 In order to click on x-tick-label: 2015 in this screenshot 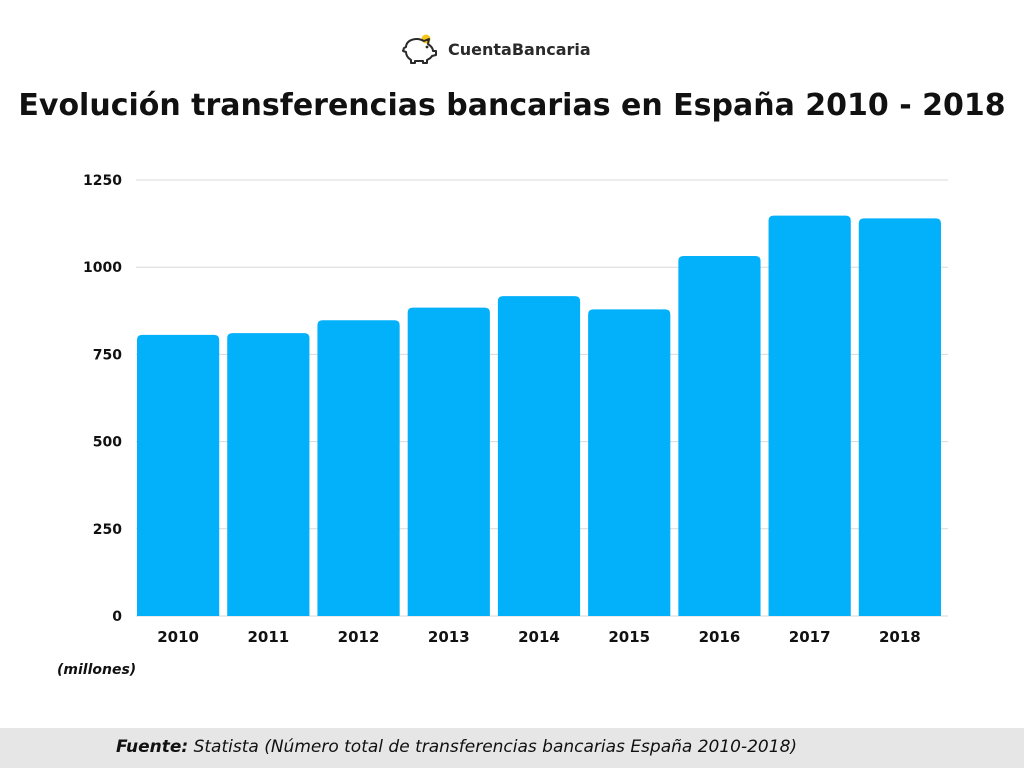, I will do `click(629, 637)`.